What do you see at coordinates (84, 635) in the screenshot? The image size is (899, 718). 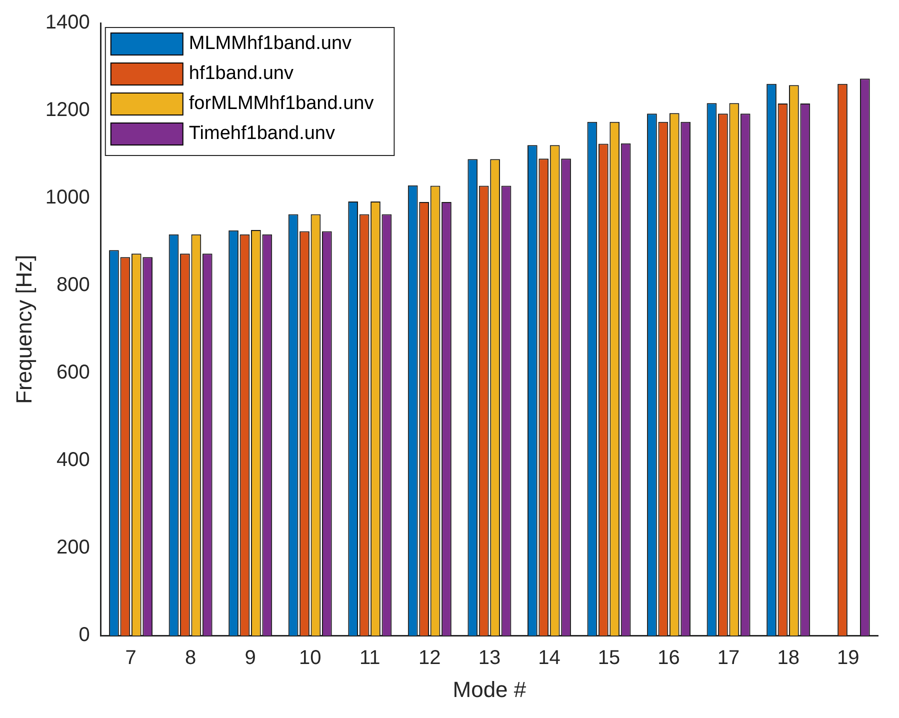 I see `y-tick-label: 0` at bounding box center [84, 635].